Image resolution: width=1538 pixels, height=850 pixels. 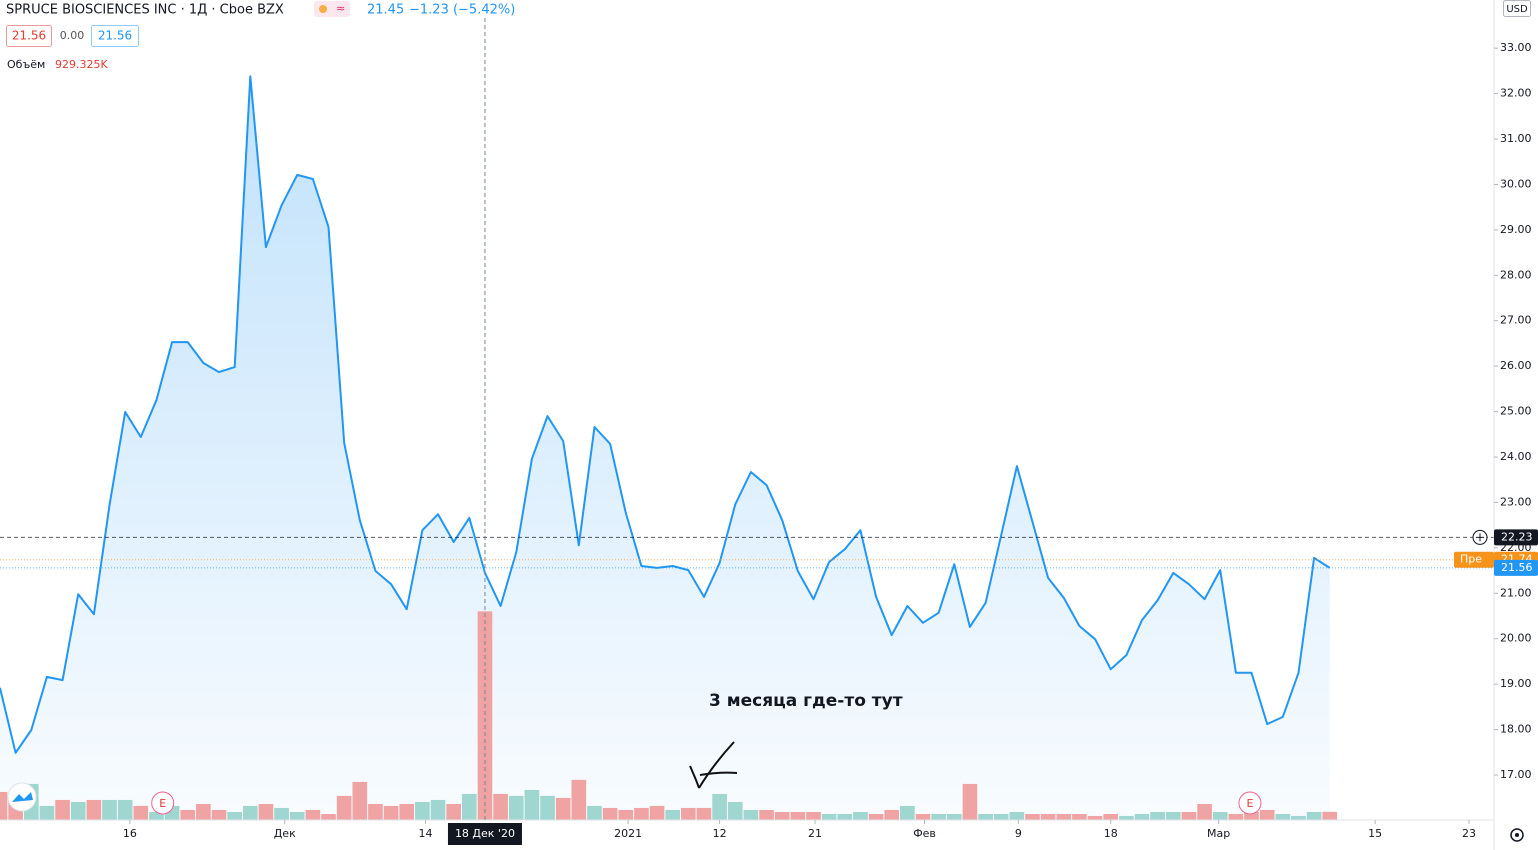 I want to click on y-tick-label: 26.00, so click(x=1516, y=365).